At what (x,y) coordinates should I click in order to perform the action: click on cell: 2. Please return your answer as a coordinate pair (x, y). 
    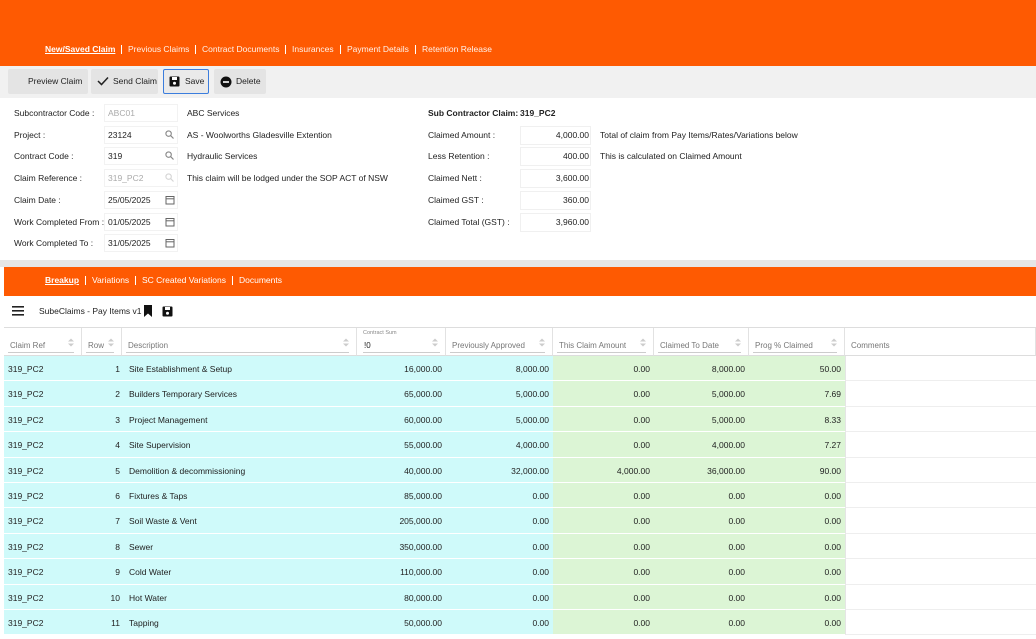
    Looking at the image, I should click on (101, 394).